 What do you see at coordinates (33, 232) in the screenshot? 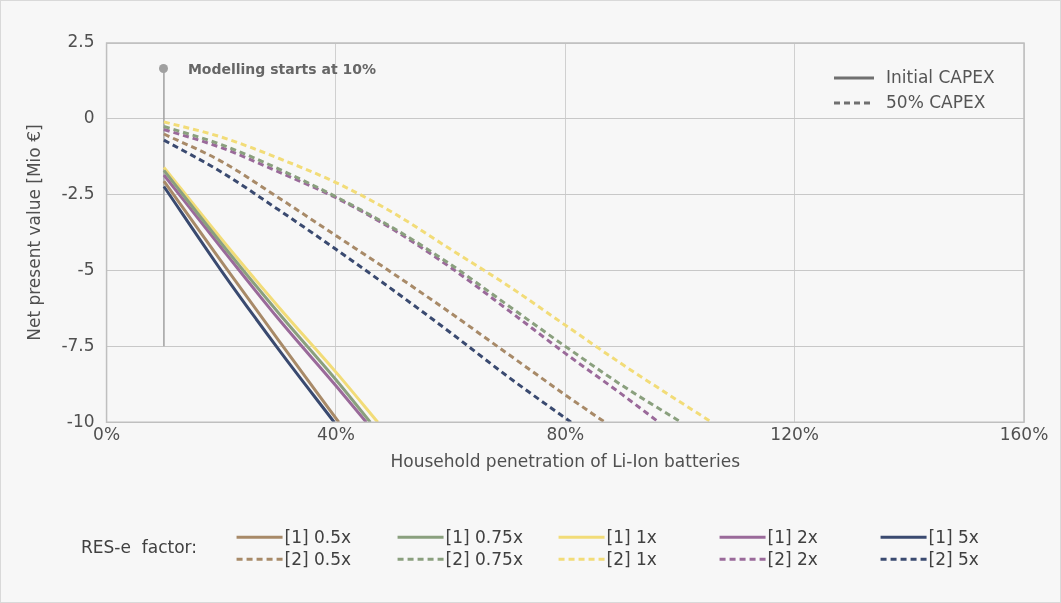
I see `y-axis-title: Net present value [Mio €]` at bounding box center [33, 232].